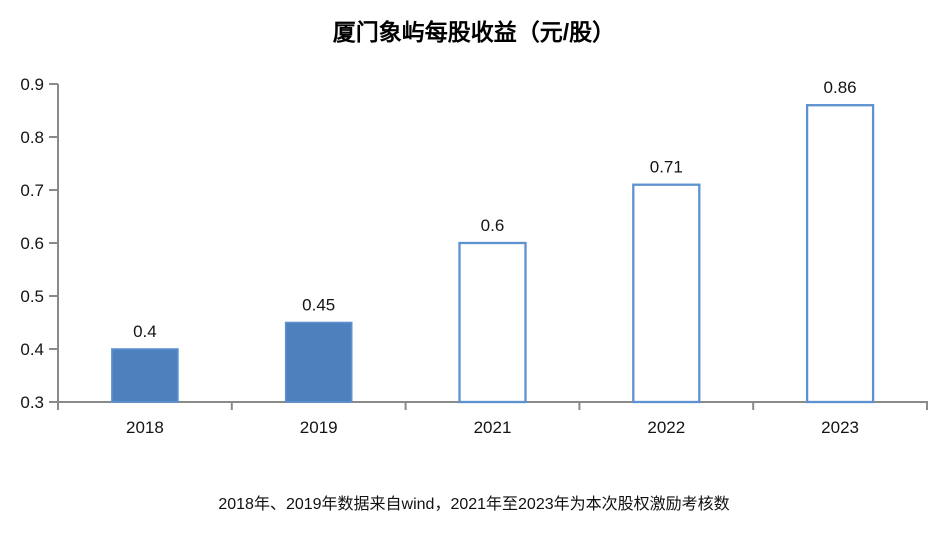  I want to click on x-axis-label: 2018, so click(145, 427).